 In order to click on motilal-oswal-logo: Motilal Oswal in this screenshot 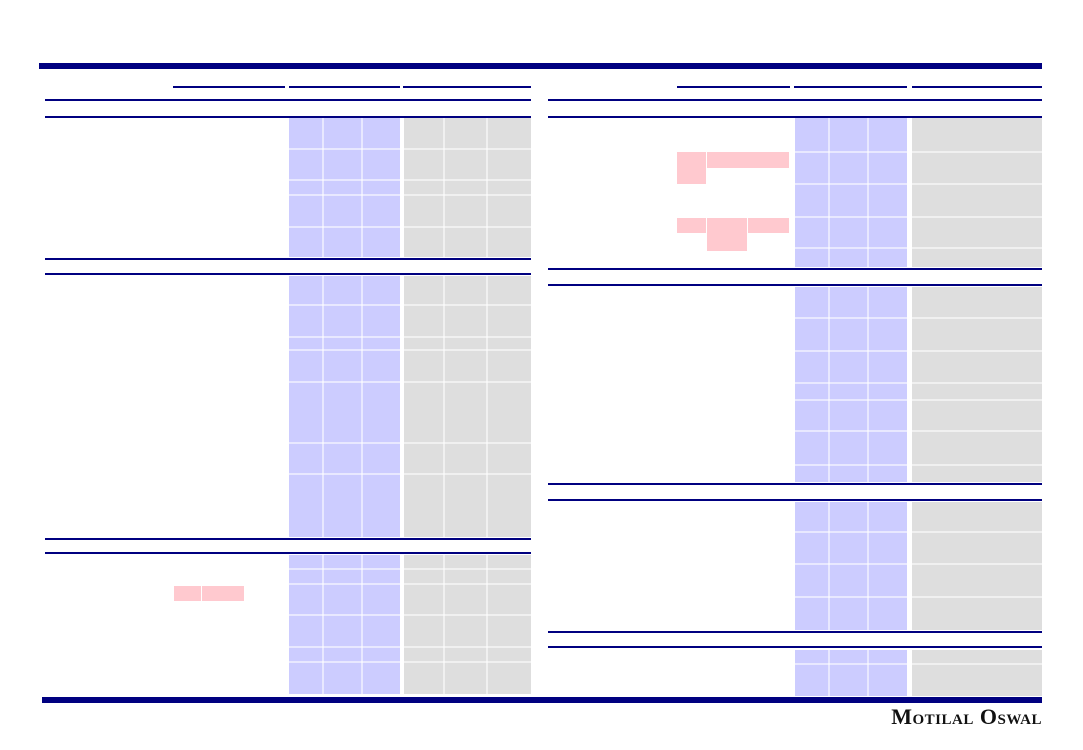, I will do `click(966, 716)`.